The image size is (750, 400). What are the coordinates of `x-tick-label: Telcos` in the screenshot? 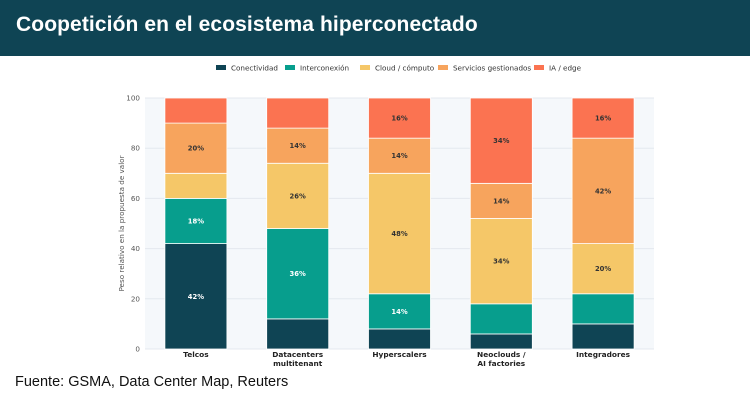 It's located at (196, 354).